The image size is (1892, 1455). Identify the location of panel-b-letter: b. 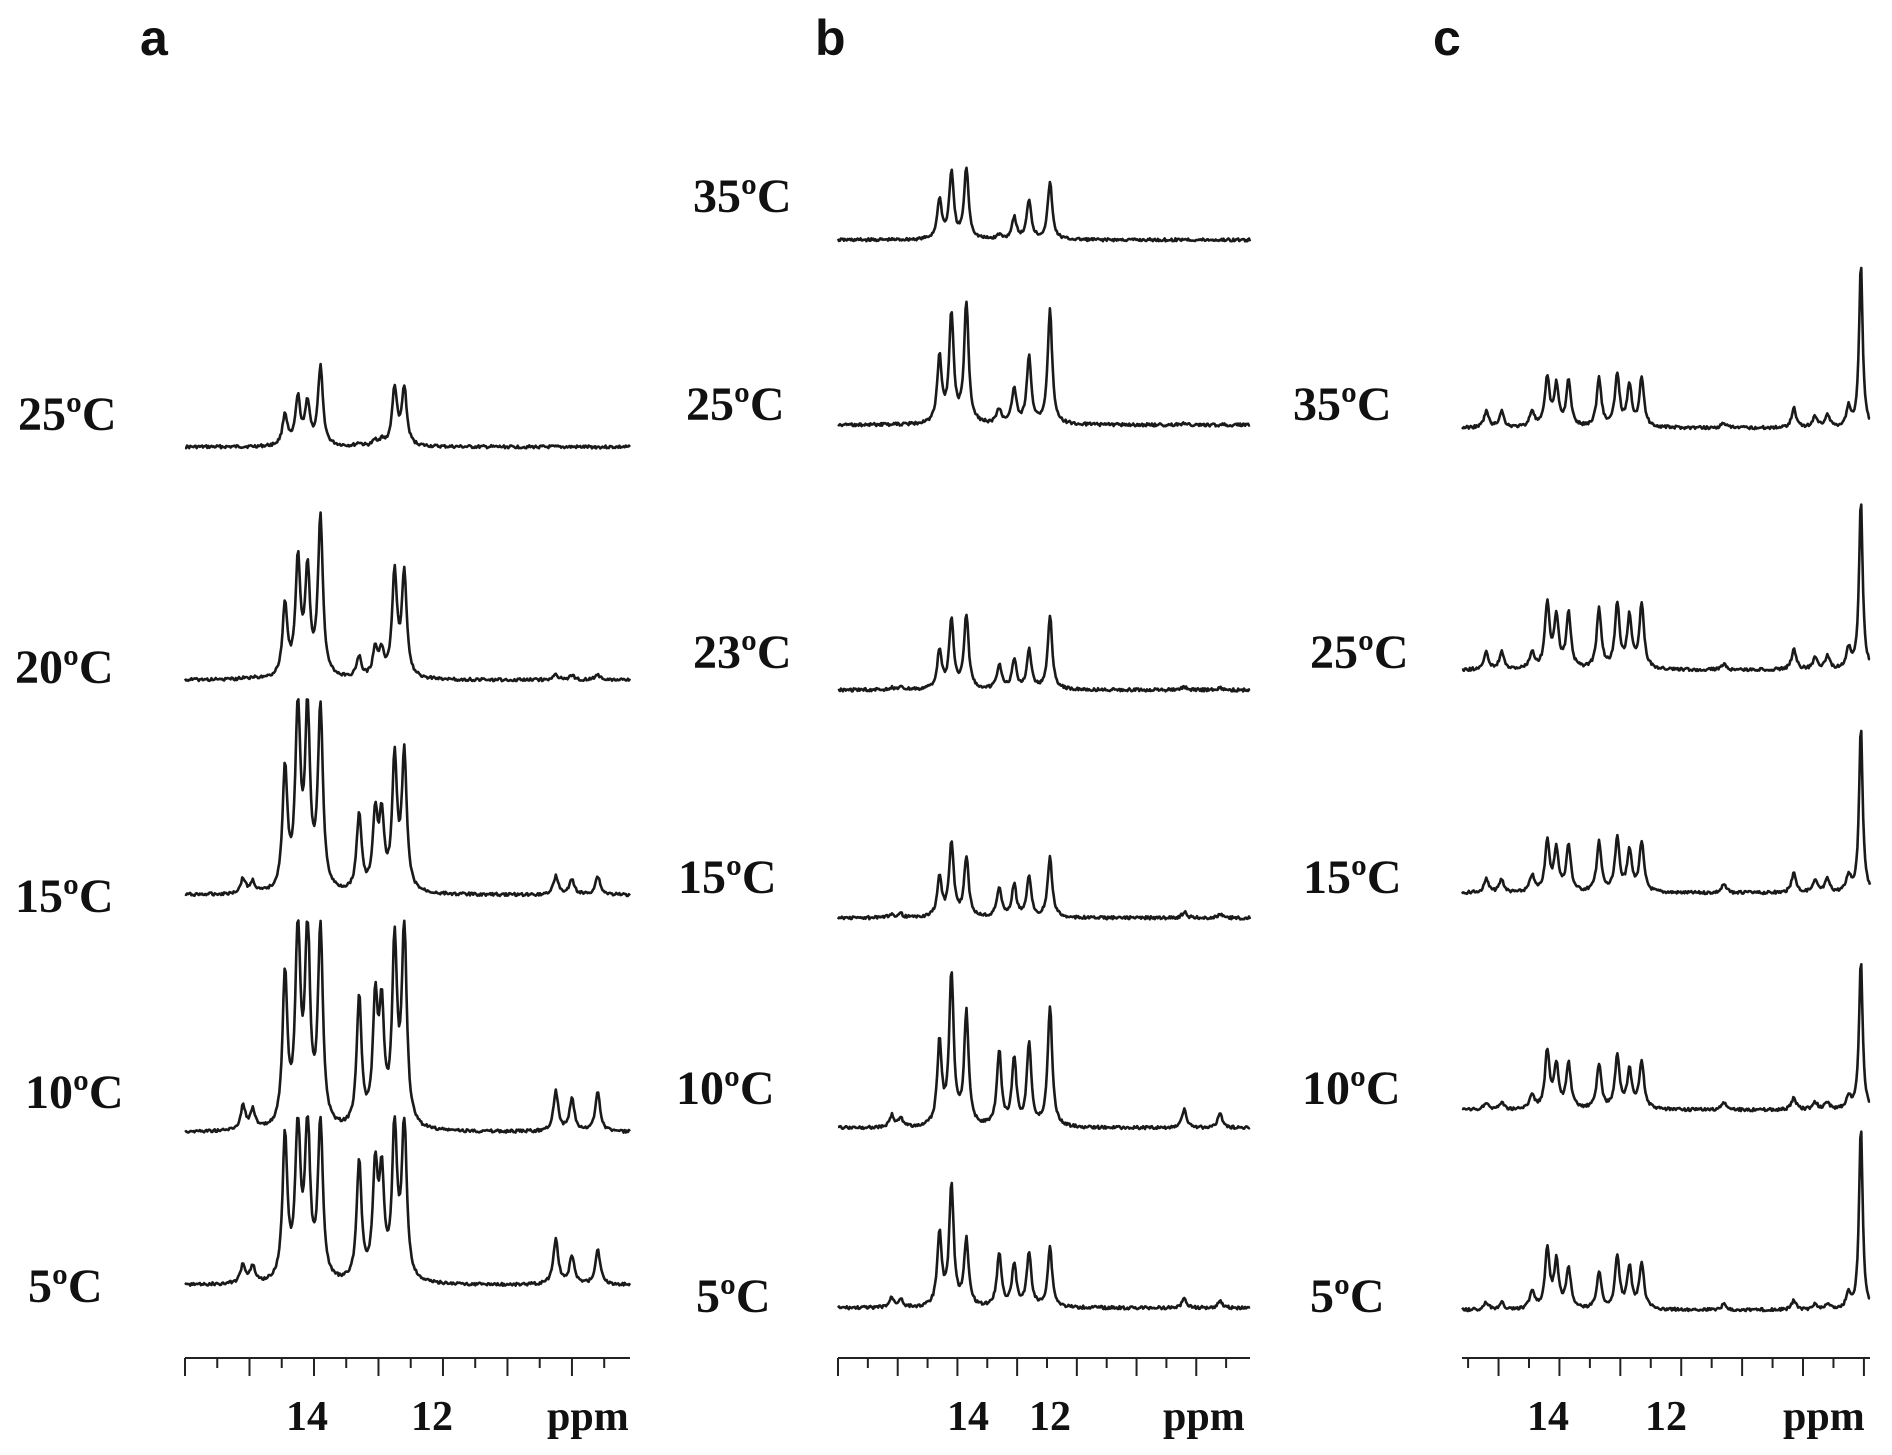
(830, 38).